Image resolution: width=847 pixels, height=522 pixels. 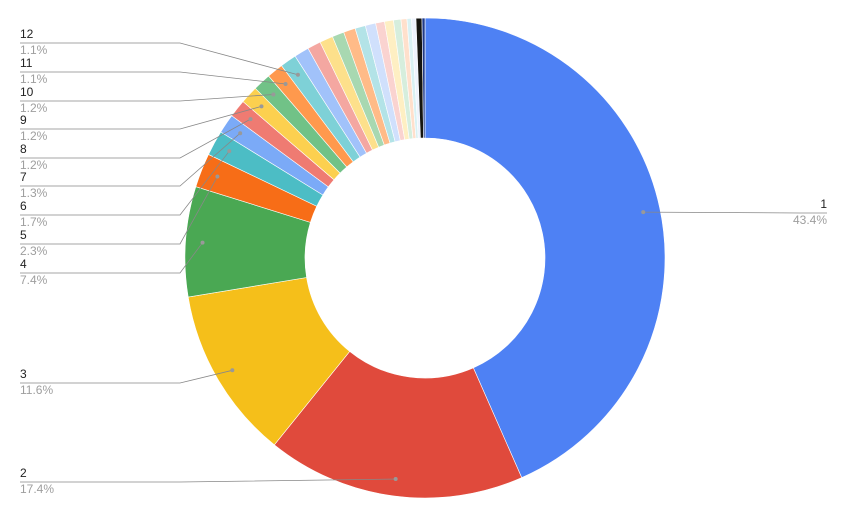 I want to click on slice-name: 12, so click(x=27, y=34).